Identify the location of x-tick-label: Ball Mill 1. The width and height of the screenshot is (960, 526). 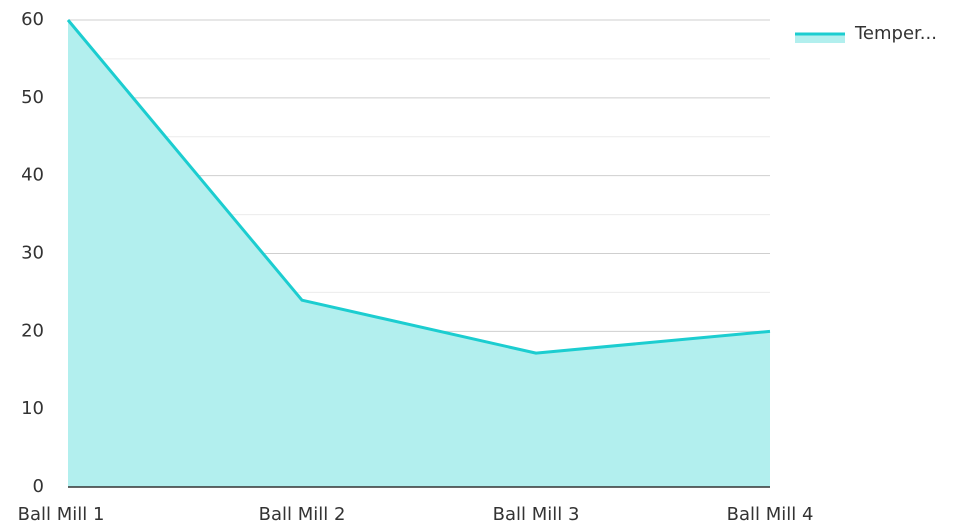
(61, 514).